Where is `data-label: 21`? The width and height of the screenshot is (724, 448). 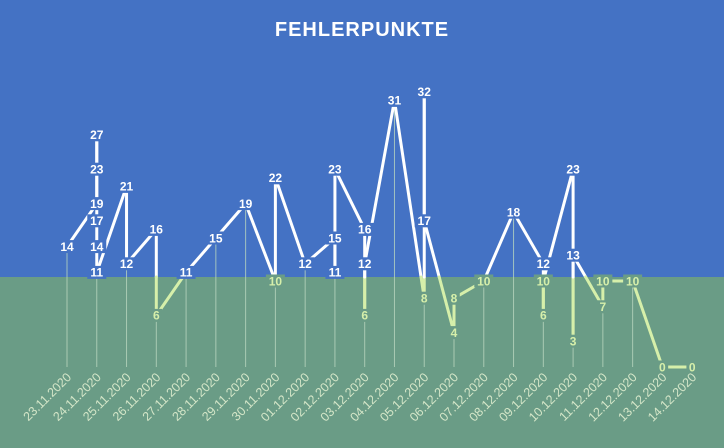 data-label: 21 is located at coordinates (127, 187).